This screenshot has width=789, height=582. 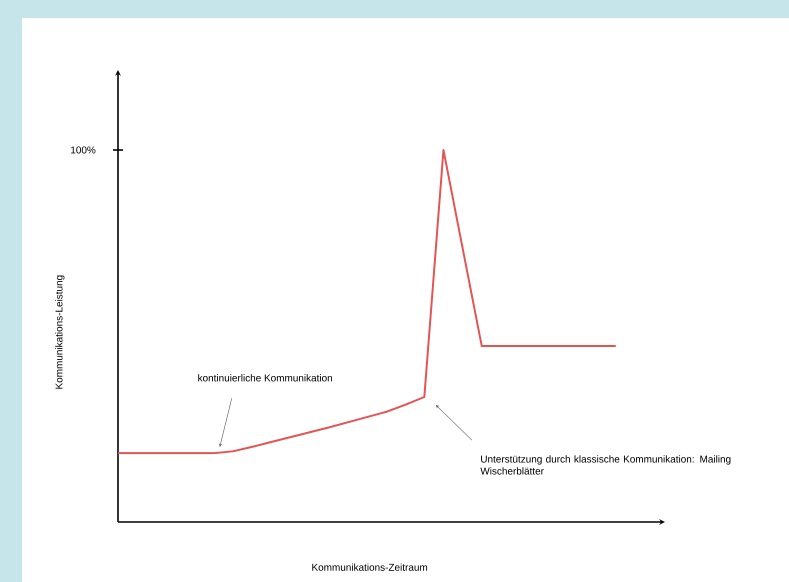 What do you see at coordinates (83, 150) in the screenshot?
I see `text: 100%` at bounding box center [83, 150].